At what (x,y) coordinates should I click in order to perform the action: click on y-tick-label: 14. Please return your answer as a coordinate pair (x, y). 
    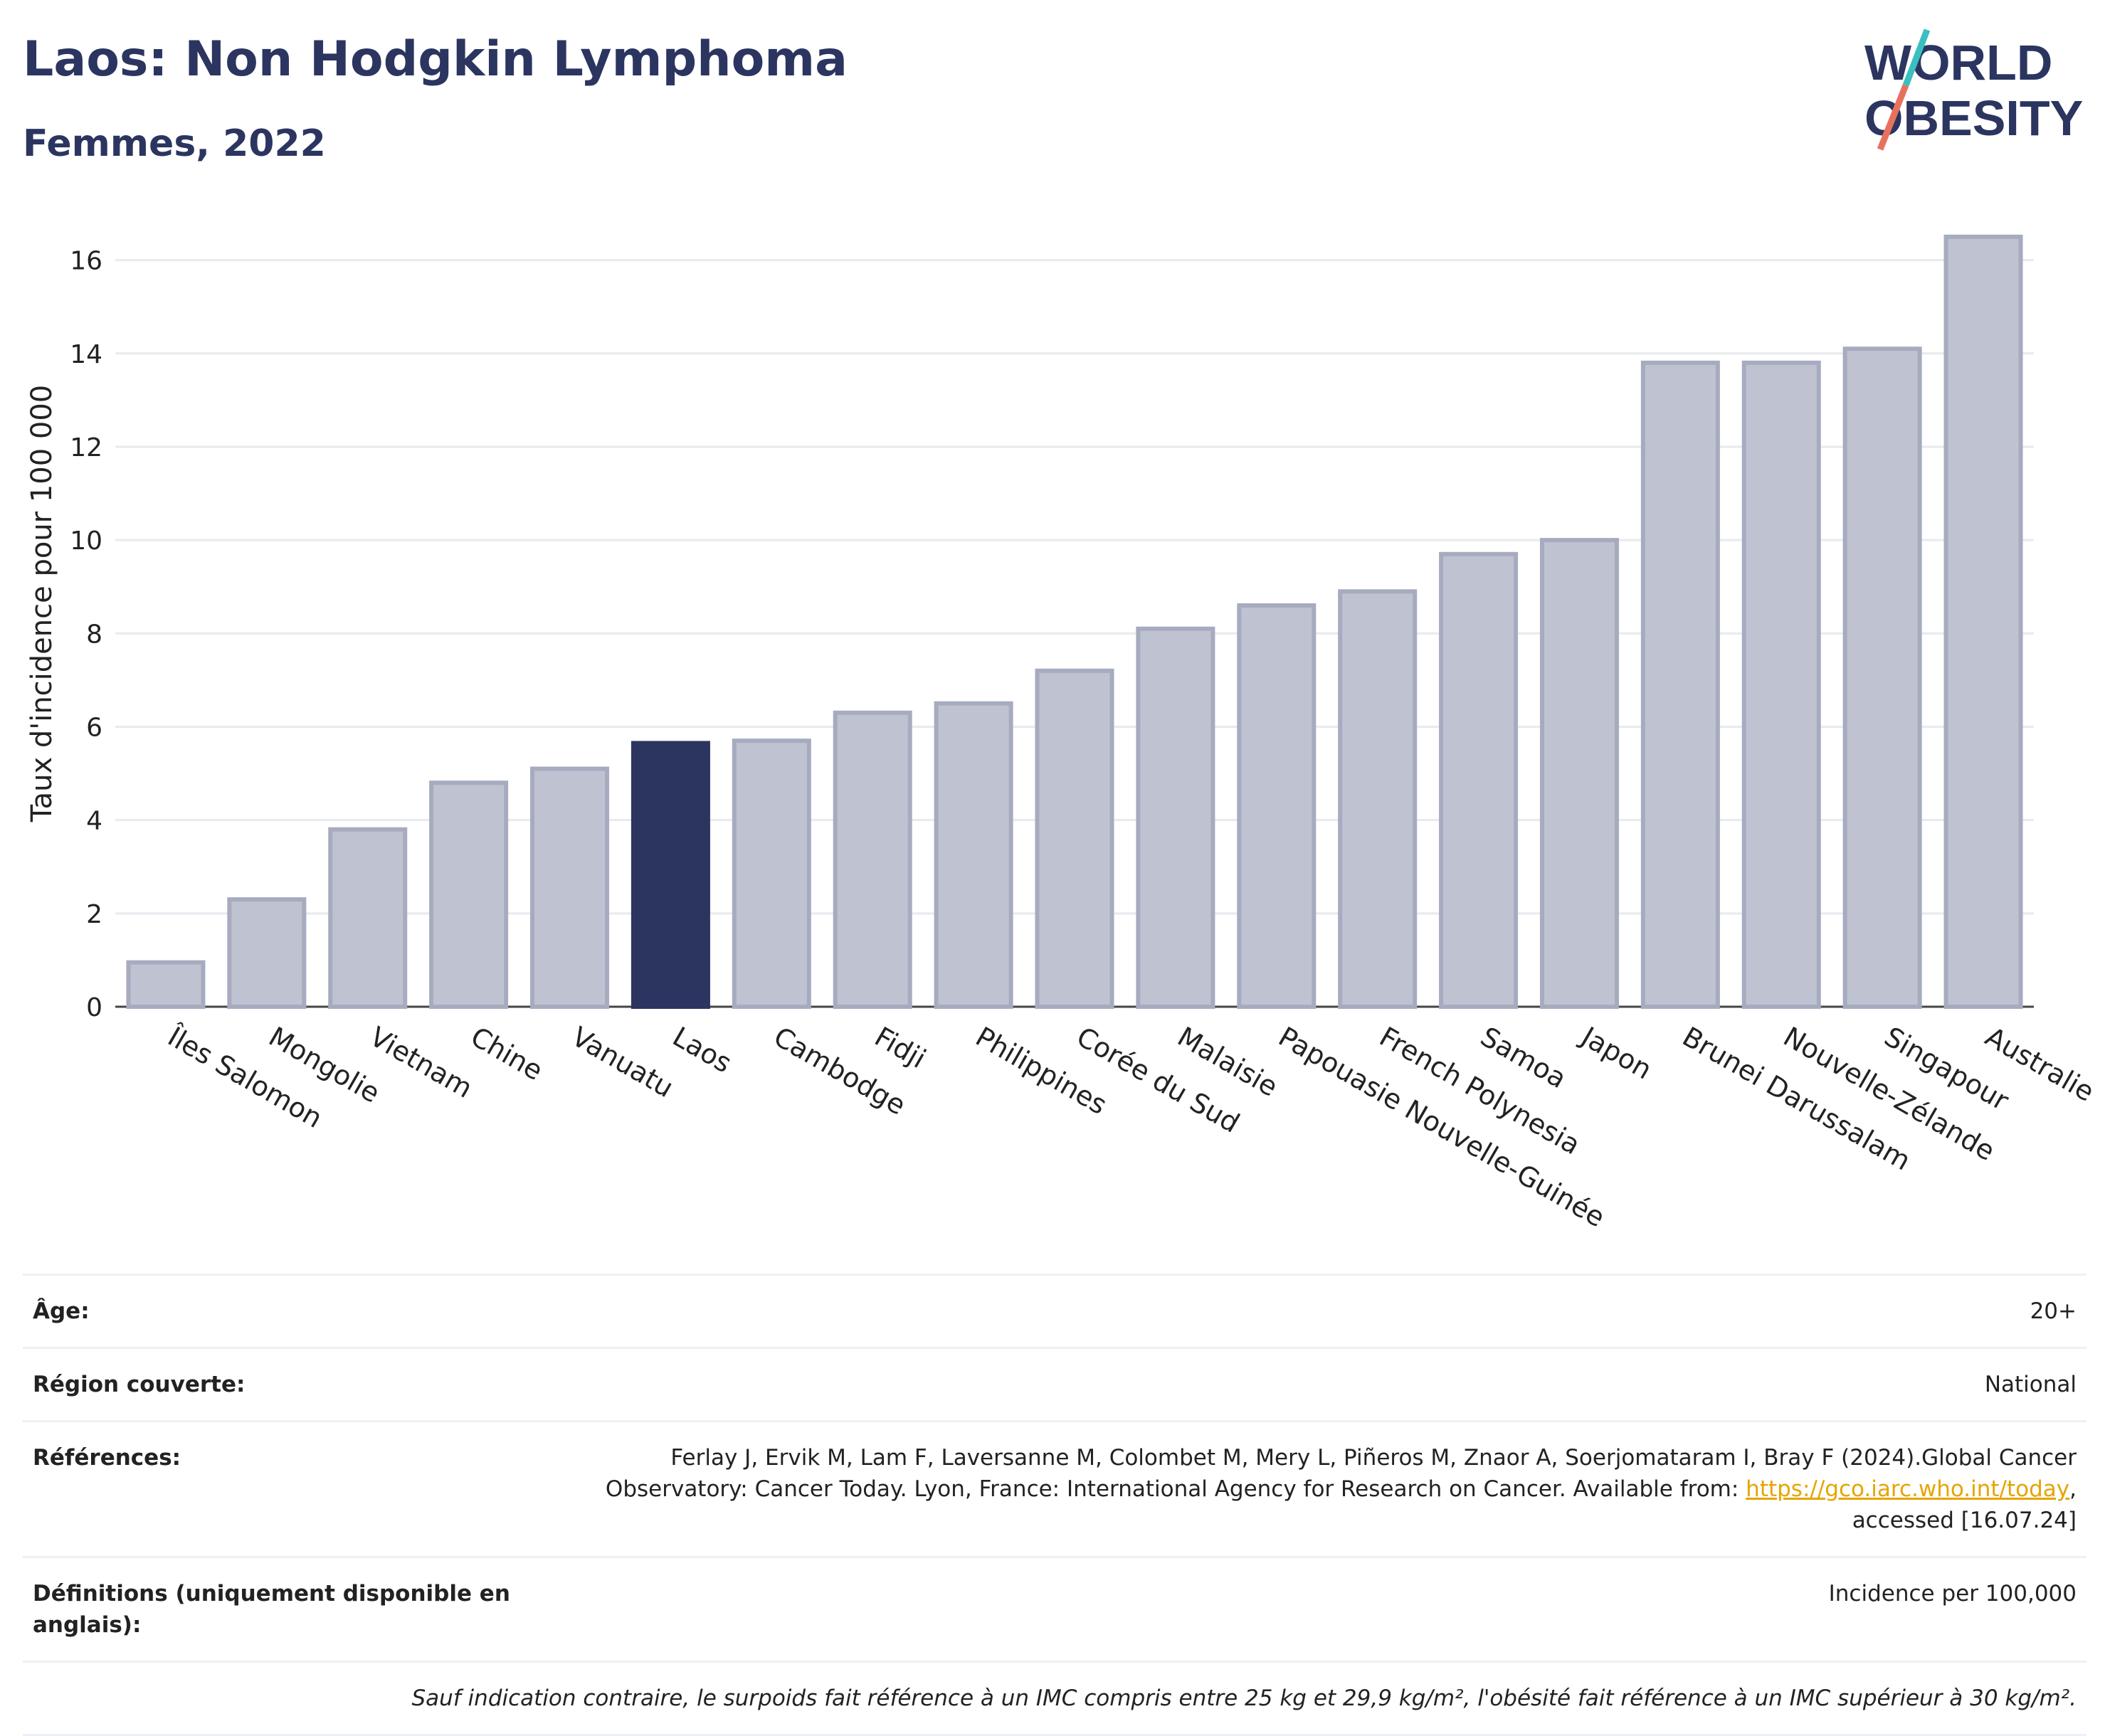
    Looking at the image, I should click on (86, 354).